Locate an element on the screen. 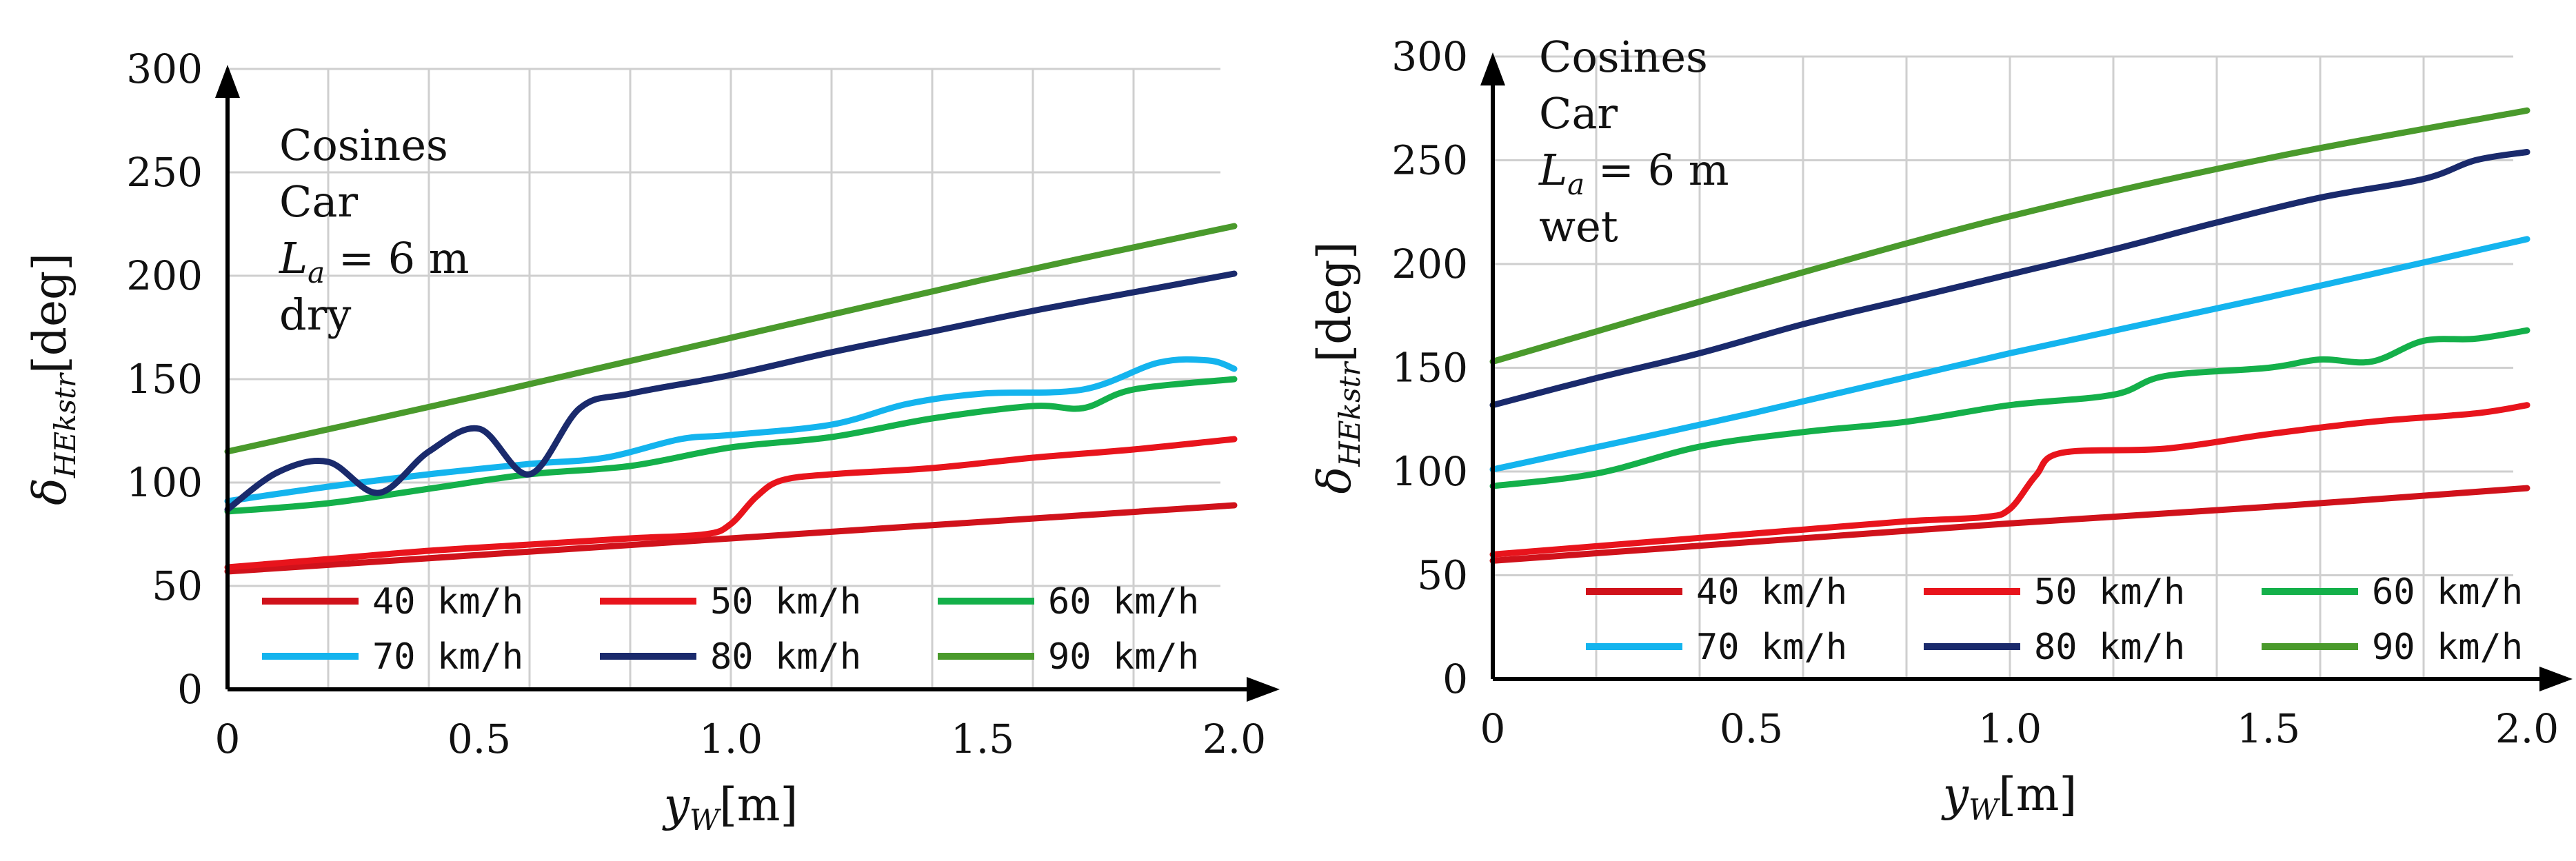  annotation-line4: wet is located at coordinates (1578, 227).